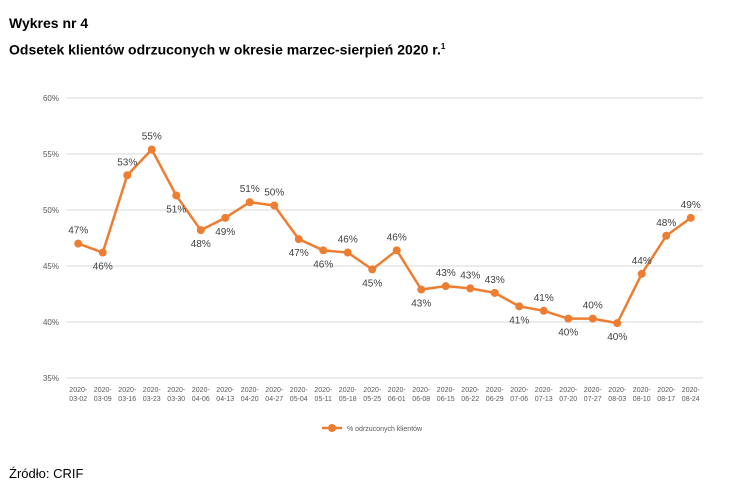  Describe the element at coordinates (274, 193) in the screenshot. I see `data-label: 50%` at that location.